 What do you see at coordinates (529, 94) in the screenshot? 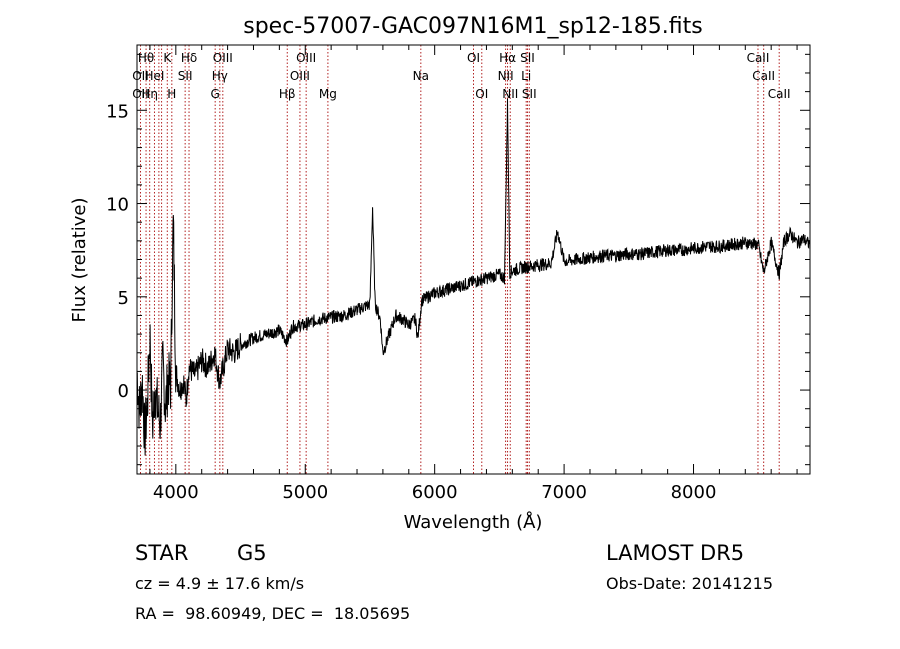
I see `line-label-26: SII` at bounding box center [529, 94].